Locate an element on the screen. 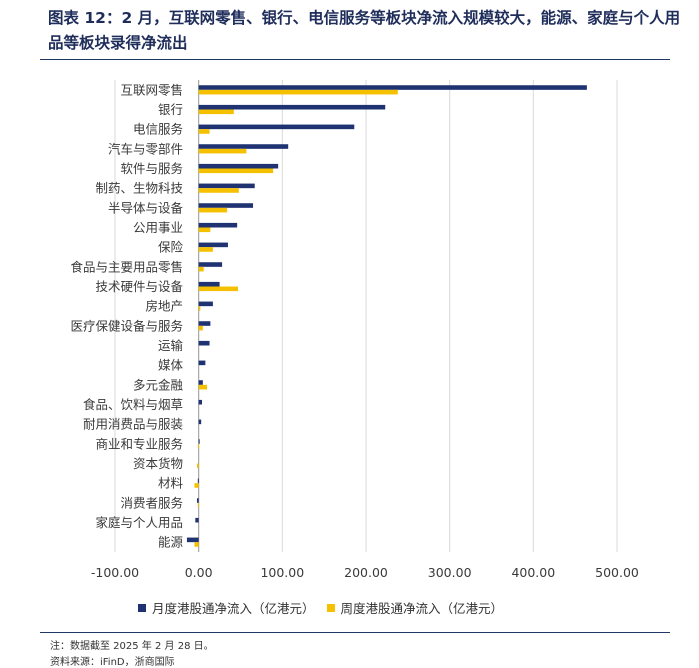  category-label: 资本货物 is located at coordinates (158, 463).